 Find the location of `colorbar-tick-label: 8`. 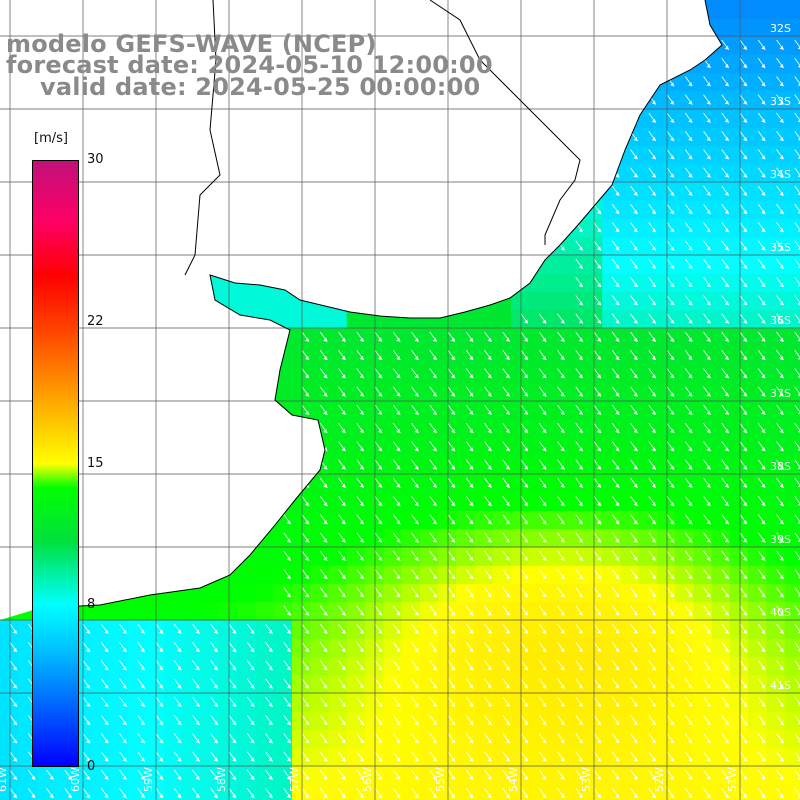

colorbar-tick-label: 8 is located at coordinates (91, 605).